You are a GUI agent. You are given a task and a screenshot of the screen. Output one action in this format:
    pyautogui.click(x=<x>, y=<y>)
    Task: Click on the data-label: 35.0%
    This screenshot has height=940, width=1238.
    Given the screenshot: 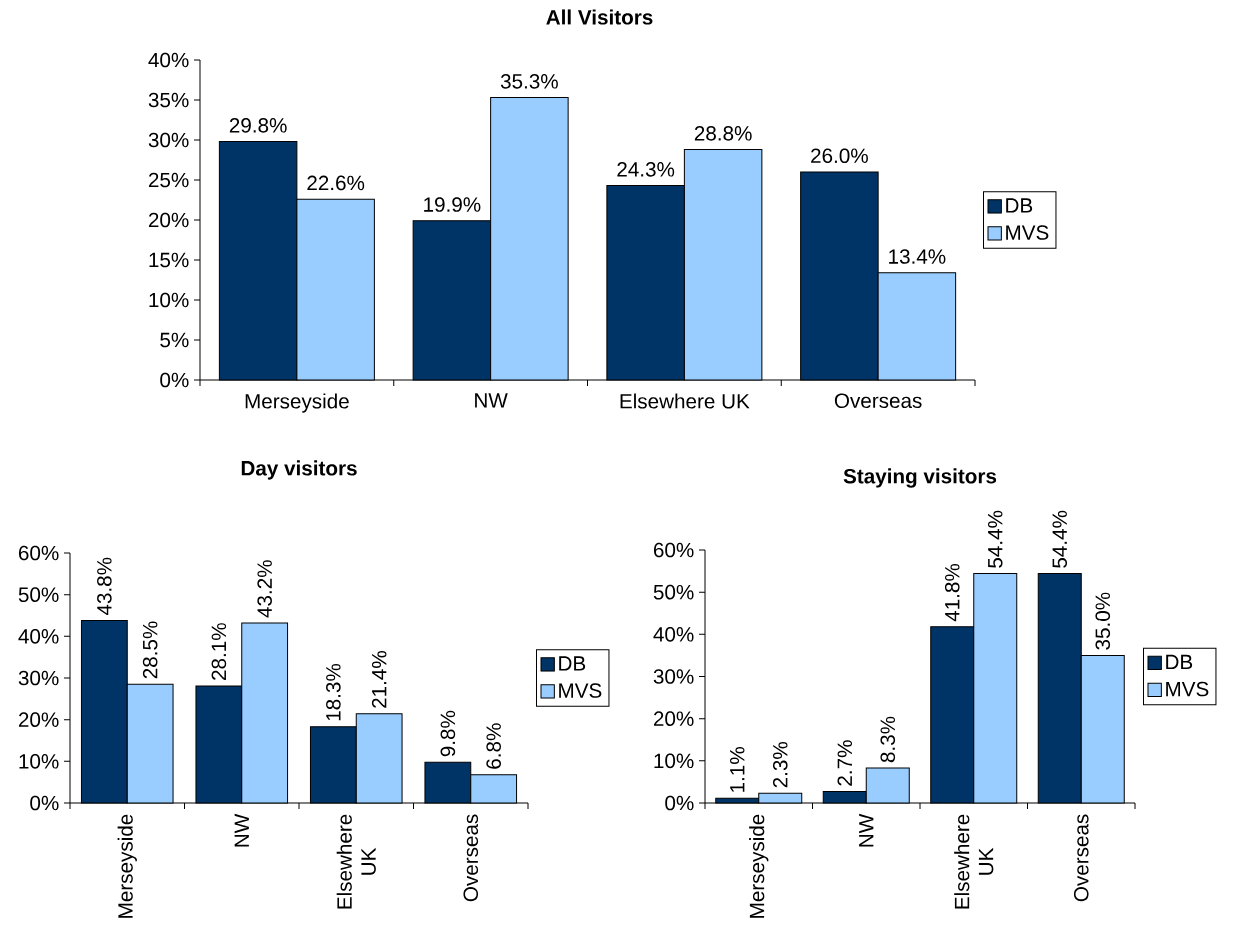 What is the action you would take?
    pyautogui.click(x=1103, y=621)
    